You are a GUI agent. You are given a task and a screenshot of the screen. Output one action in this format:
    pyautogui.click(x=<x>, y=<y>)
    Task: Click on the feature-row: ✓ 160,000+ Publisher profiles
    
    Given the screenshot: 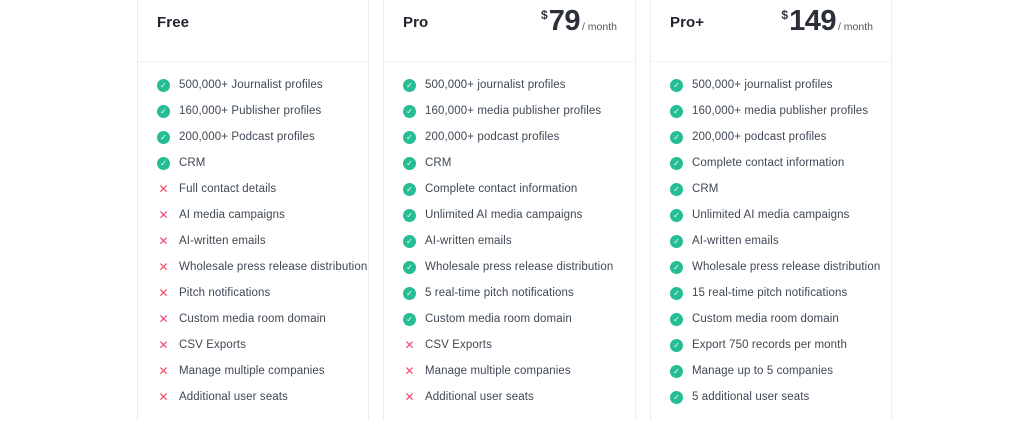 What is the action you would take?
    pyautogui.click(x=256, y=111)
    